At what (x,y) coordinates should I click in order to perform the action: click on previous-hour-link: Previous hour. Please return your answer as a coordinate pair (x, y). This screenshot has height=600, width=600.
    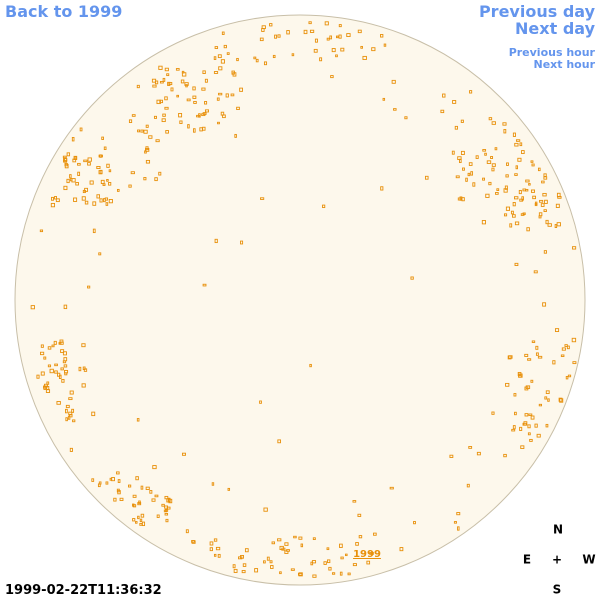
    Looking at the image, I should click on (552, 52).